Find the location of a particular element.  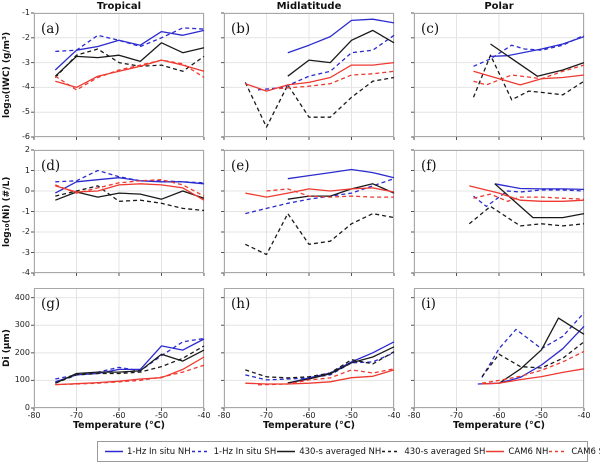

ytick-label: 400 is located at coordinates (22, 297).